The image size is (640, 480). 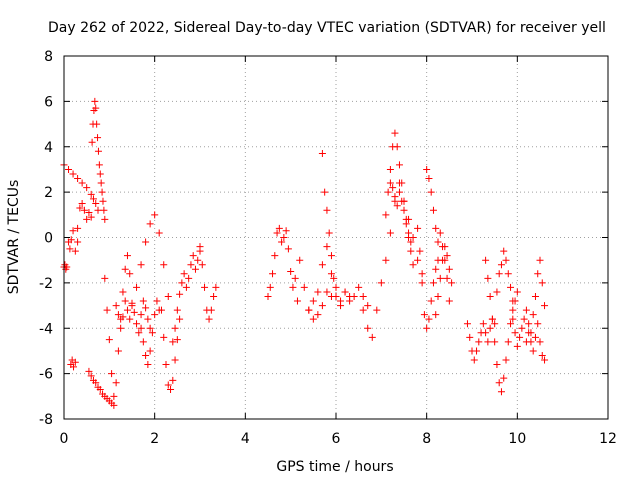 I want to click on x-tick-label: 4, so click(x=245, y=439).